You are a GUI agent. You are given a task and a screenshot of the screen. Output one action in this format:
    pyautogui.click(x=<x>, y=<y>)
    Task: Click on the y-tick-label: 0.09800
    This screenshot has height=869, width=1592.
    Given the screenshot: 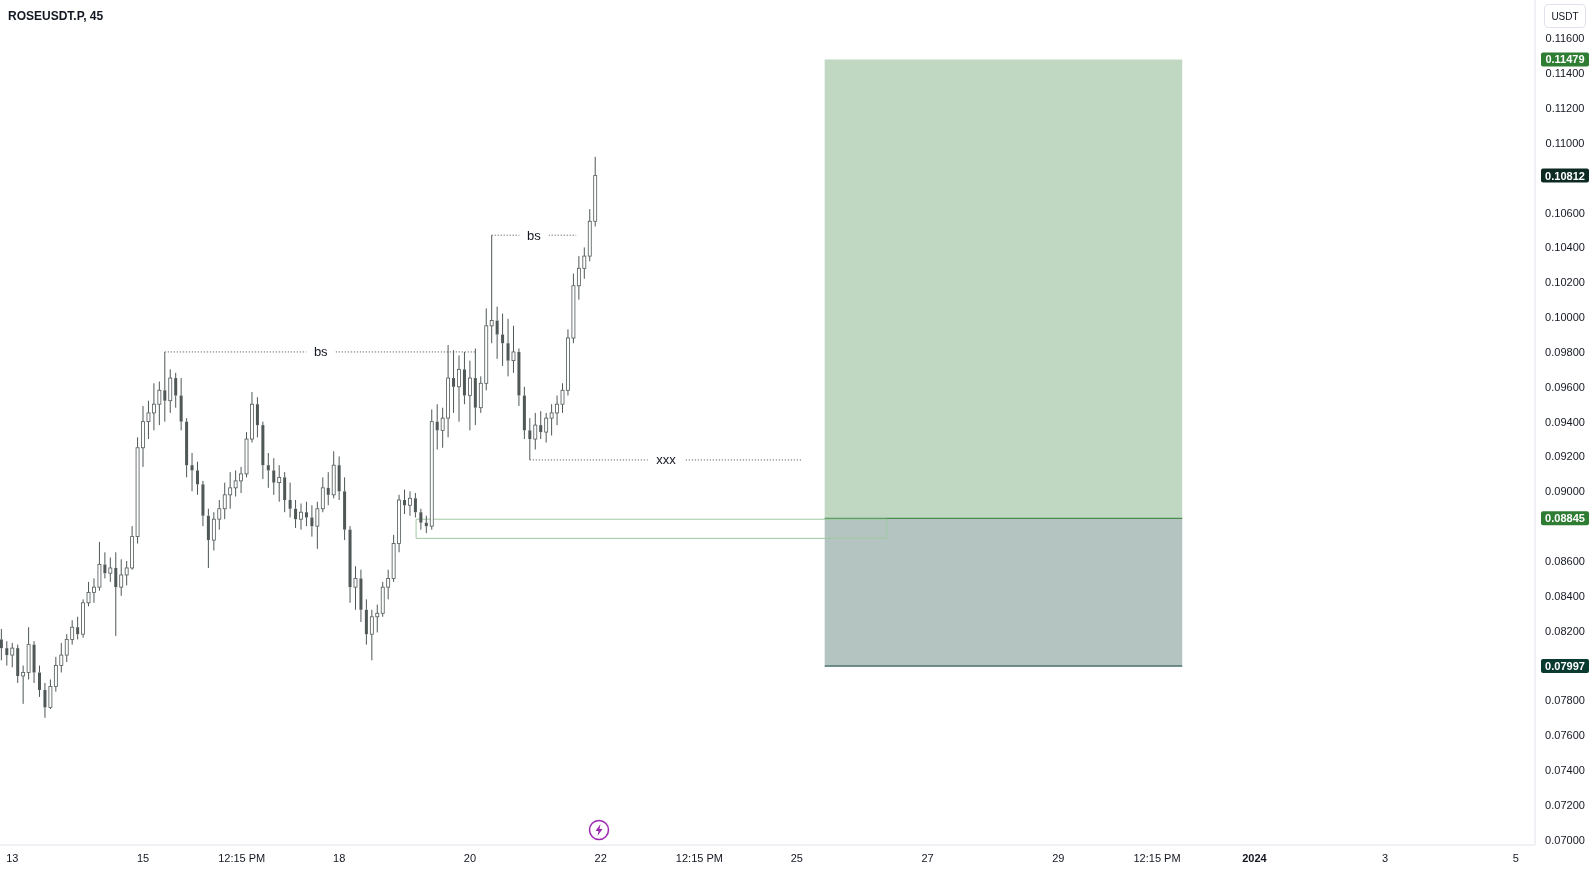 What is the action you would take?
    pyautogui.click(x=1565, y=351)
    